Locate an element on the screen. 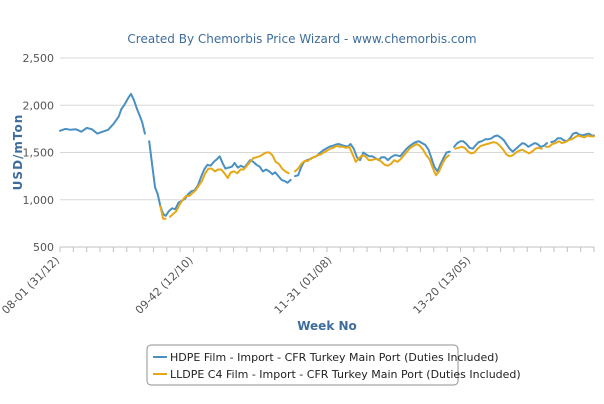 Image resolution: width=604 pixels, height=404 pixels. y-tick-label: 500 is located at coordinates (43, 247).